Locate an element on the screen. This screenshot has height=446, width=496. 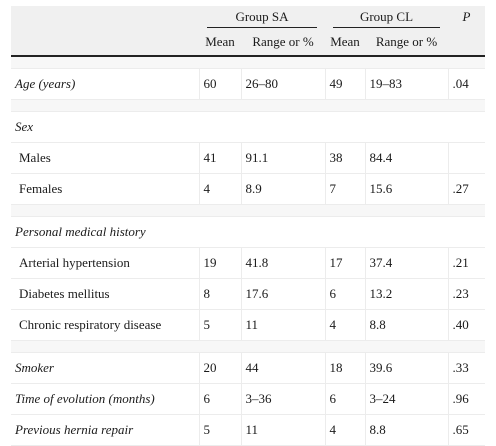
sa-range-cell: 26–80 is located at coordinates (282, 84).